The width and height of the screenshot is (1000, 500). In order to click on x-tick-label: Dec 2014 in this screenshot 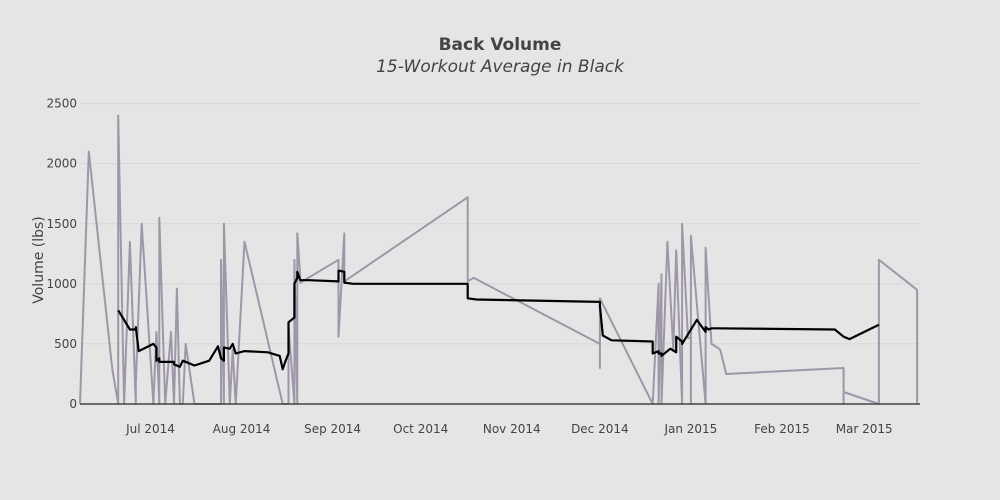, I will do `click(600, 429)`.